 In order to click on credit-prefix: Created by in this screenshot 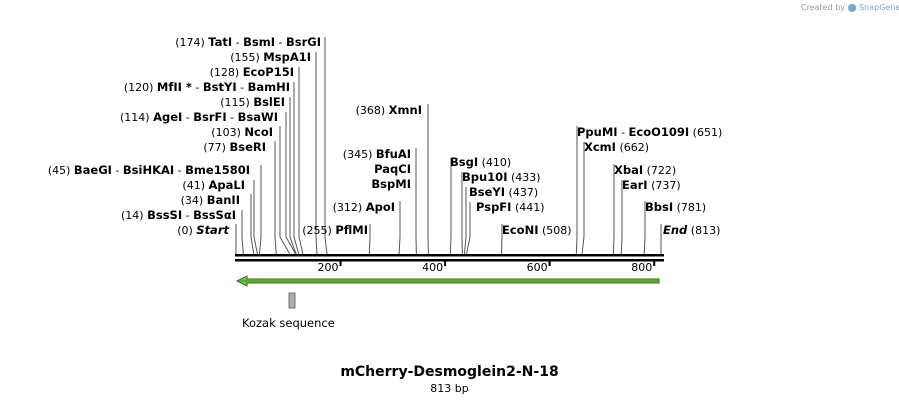, I will do `click(823, 7)`.